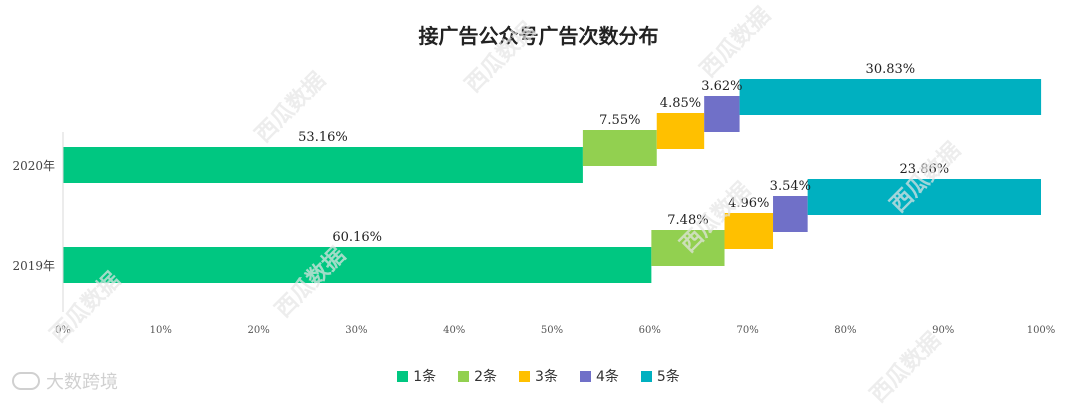 The width and height of the screenshot is (1077, 408). I want to click on legend-item: 4条, so click(599, 376).